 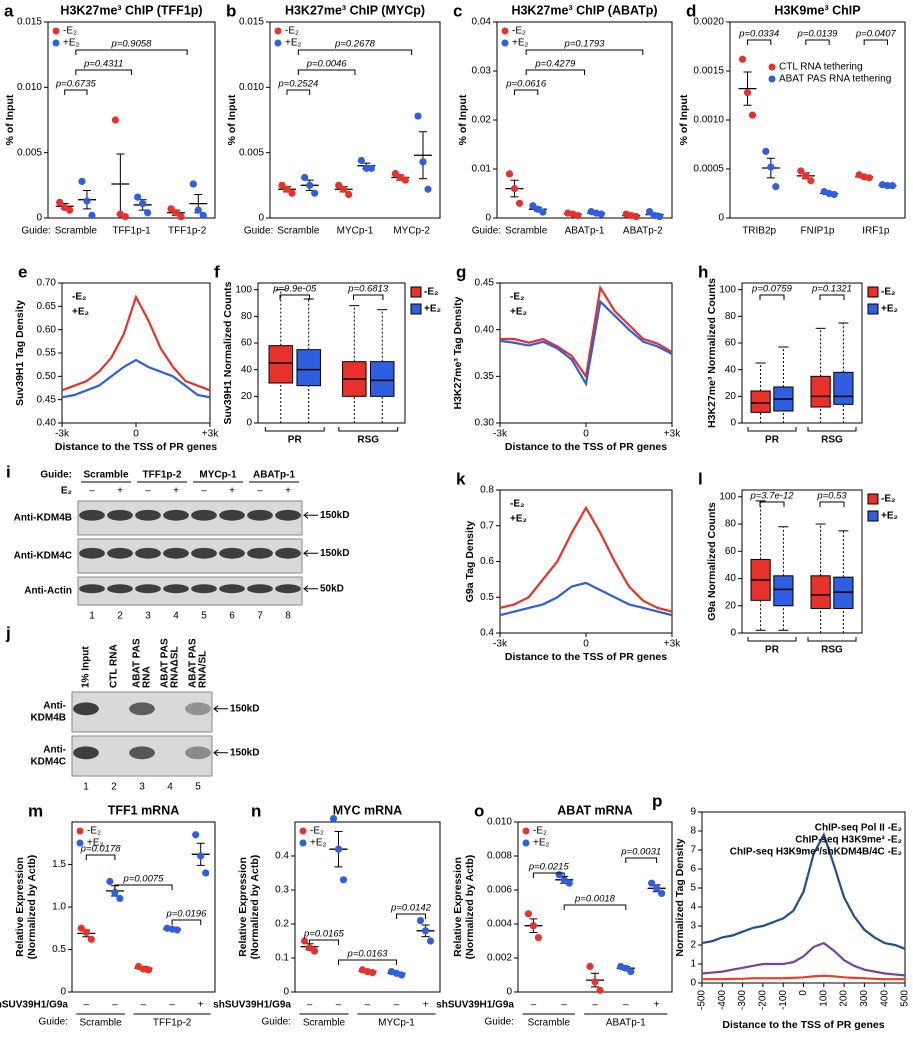 What do you see at coordinates (772, 289) in the screenshot?
I see `p-value: p=0.0759` at bounding box center [772, 289].